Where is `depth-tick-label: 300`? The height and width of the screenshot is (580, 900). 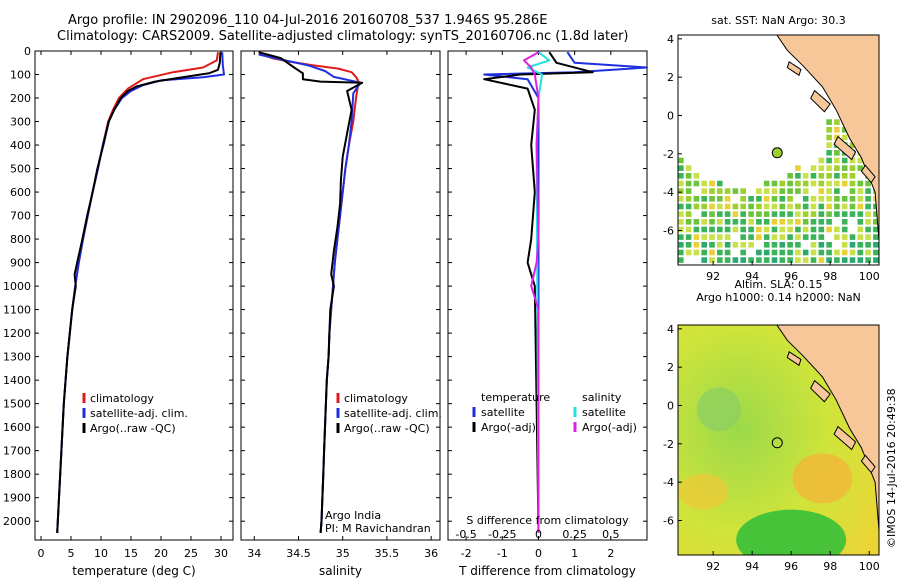 depth-tick-label: 300 is located at coordinates (20, 122).